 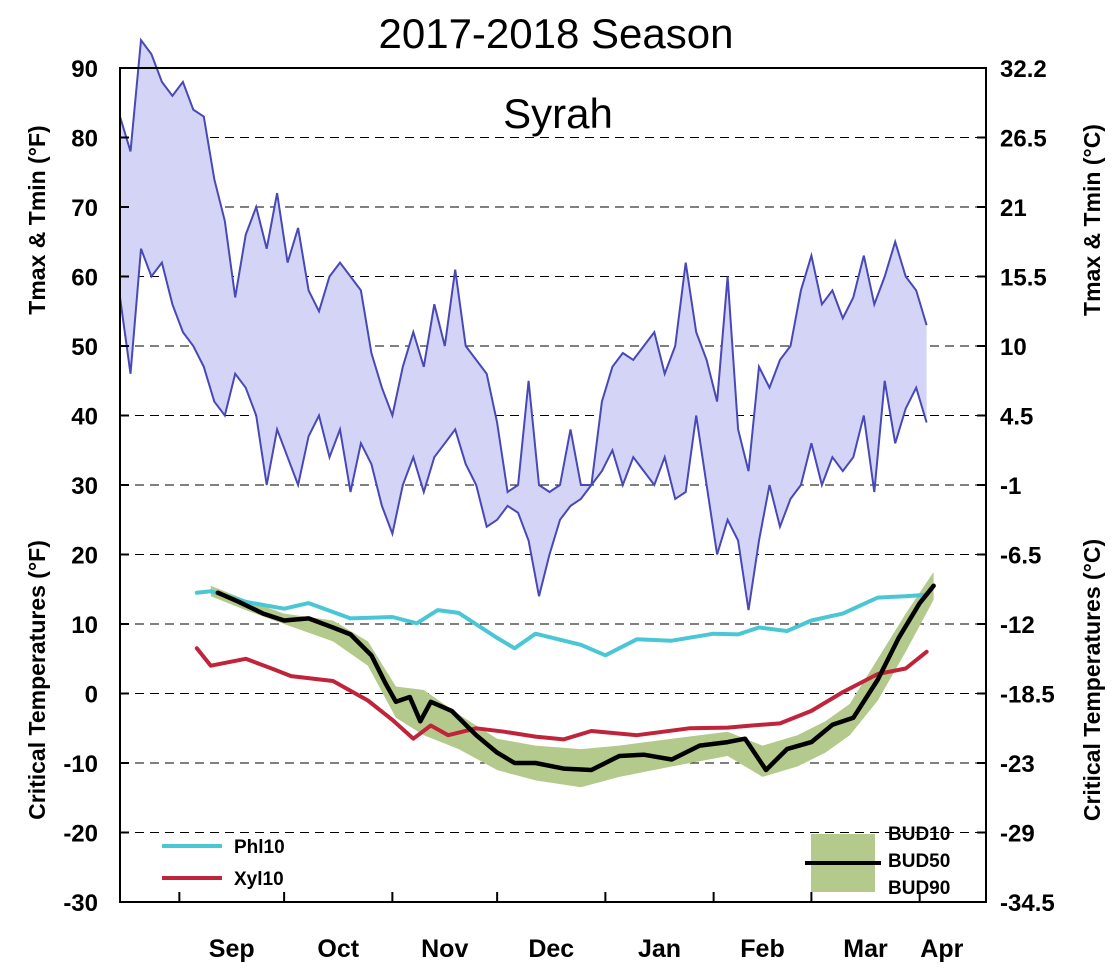 I want to click on series-xyl10-line, so click(x=561, y=694).